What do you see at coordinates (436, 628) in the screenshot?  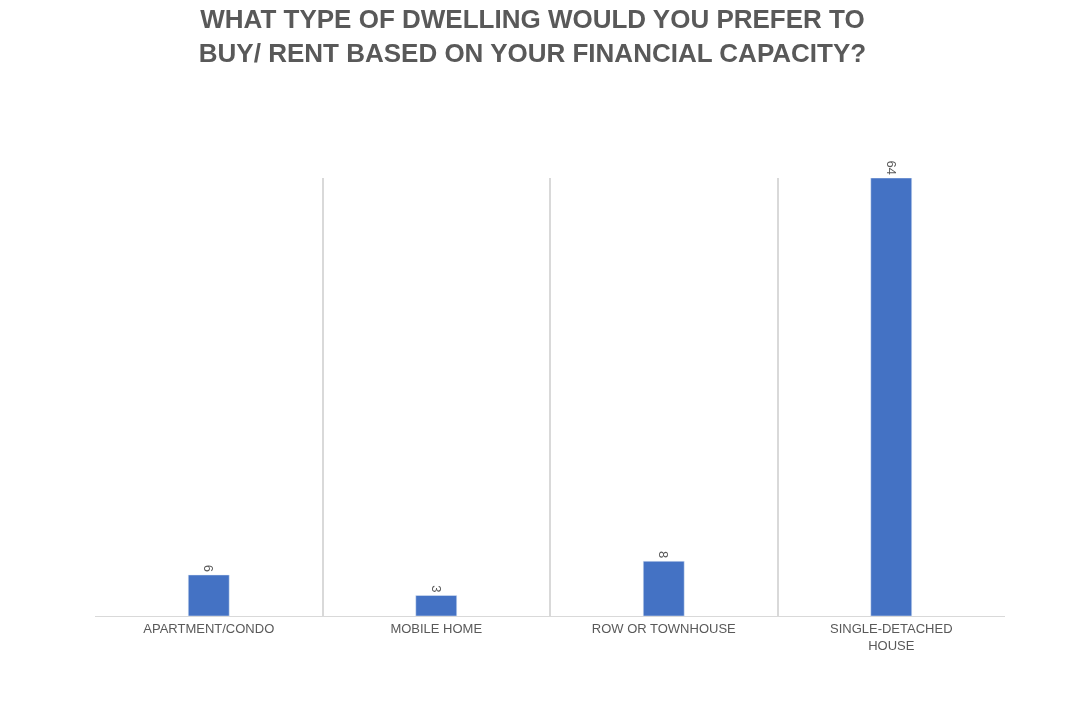 I see `x-tick-label: MOBILE HOME` at bounding box center [436, 628].